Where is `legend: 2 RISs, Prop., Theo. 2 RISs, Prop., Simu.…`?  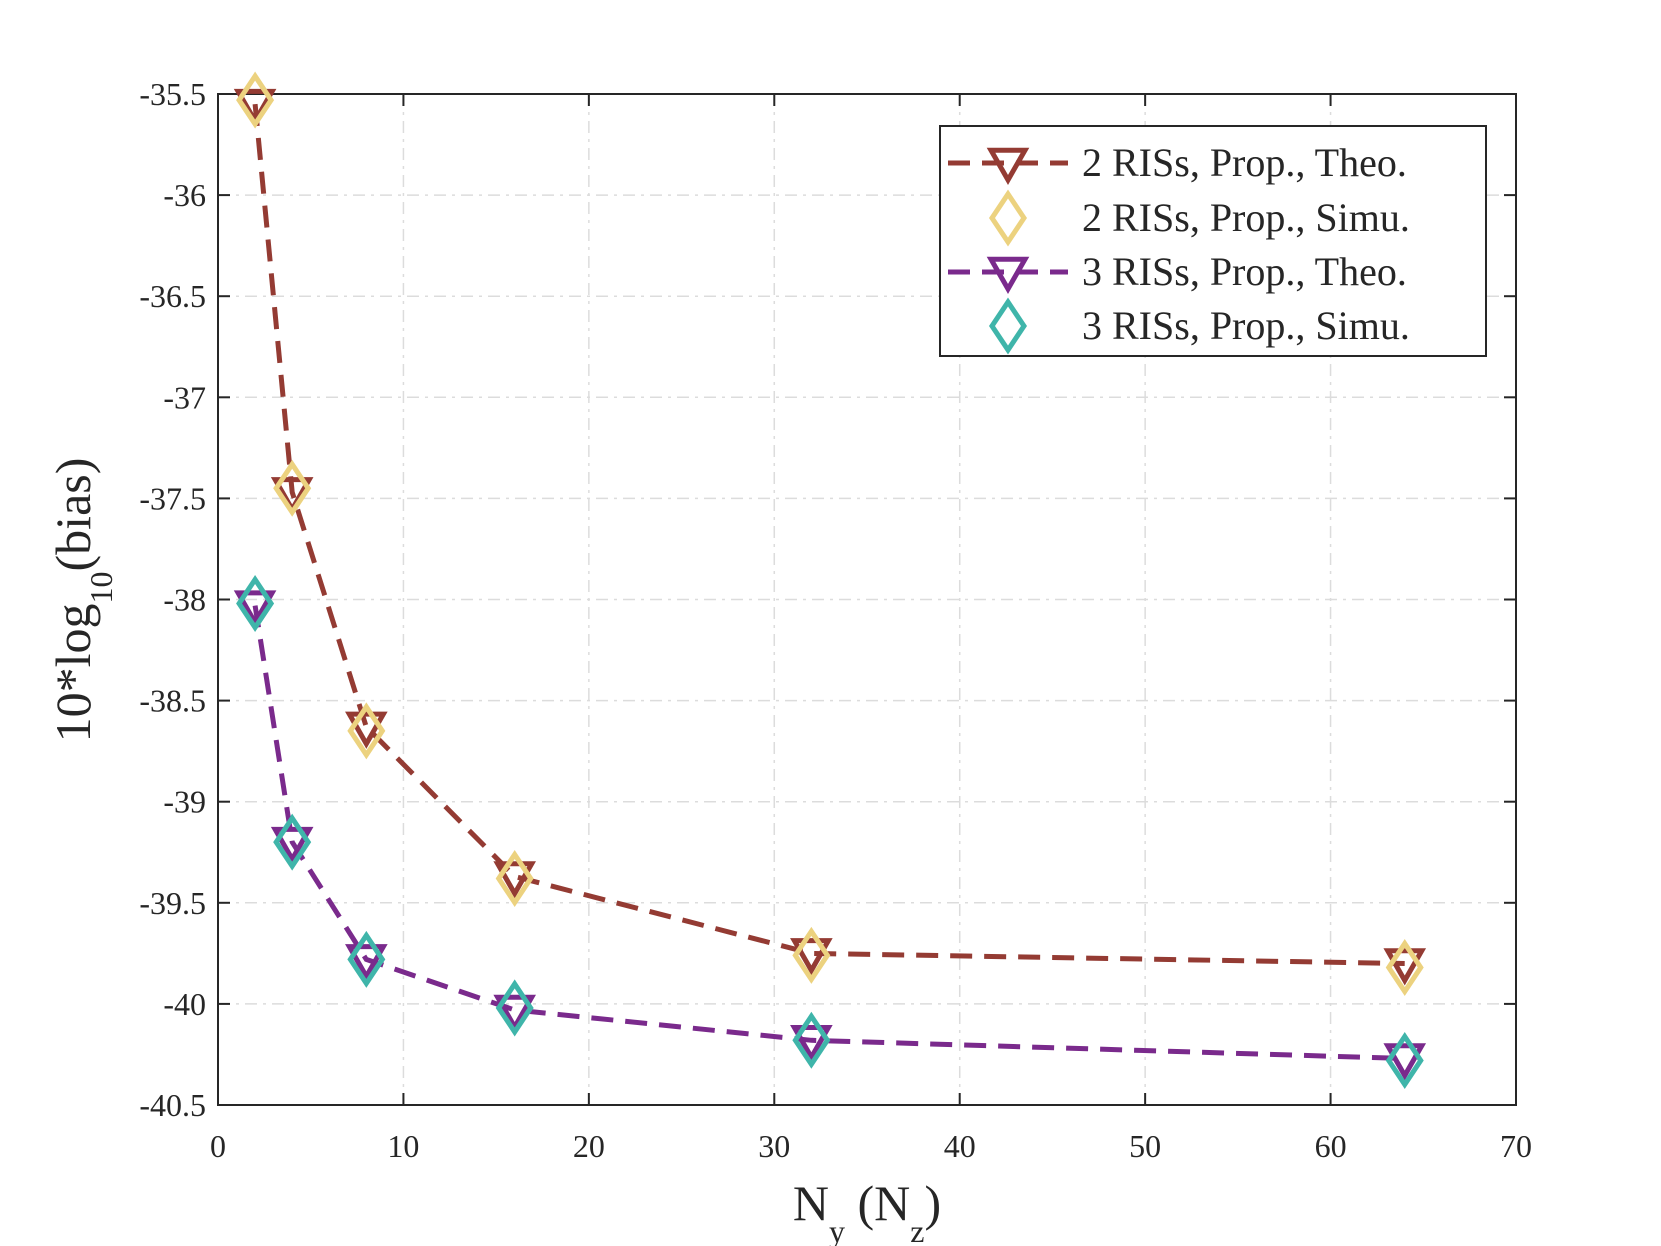 legend: 2 RISs, Prop., Theo. 2 RISs, Prop., Simu.… is located at coordinates (1213, 241).